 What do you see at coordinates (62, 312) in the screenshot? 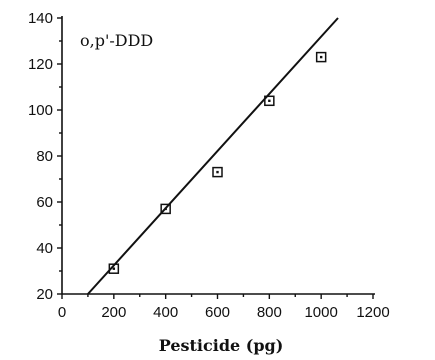
I see `x-tick-label: 0` at bounding box center [62, 312].